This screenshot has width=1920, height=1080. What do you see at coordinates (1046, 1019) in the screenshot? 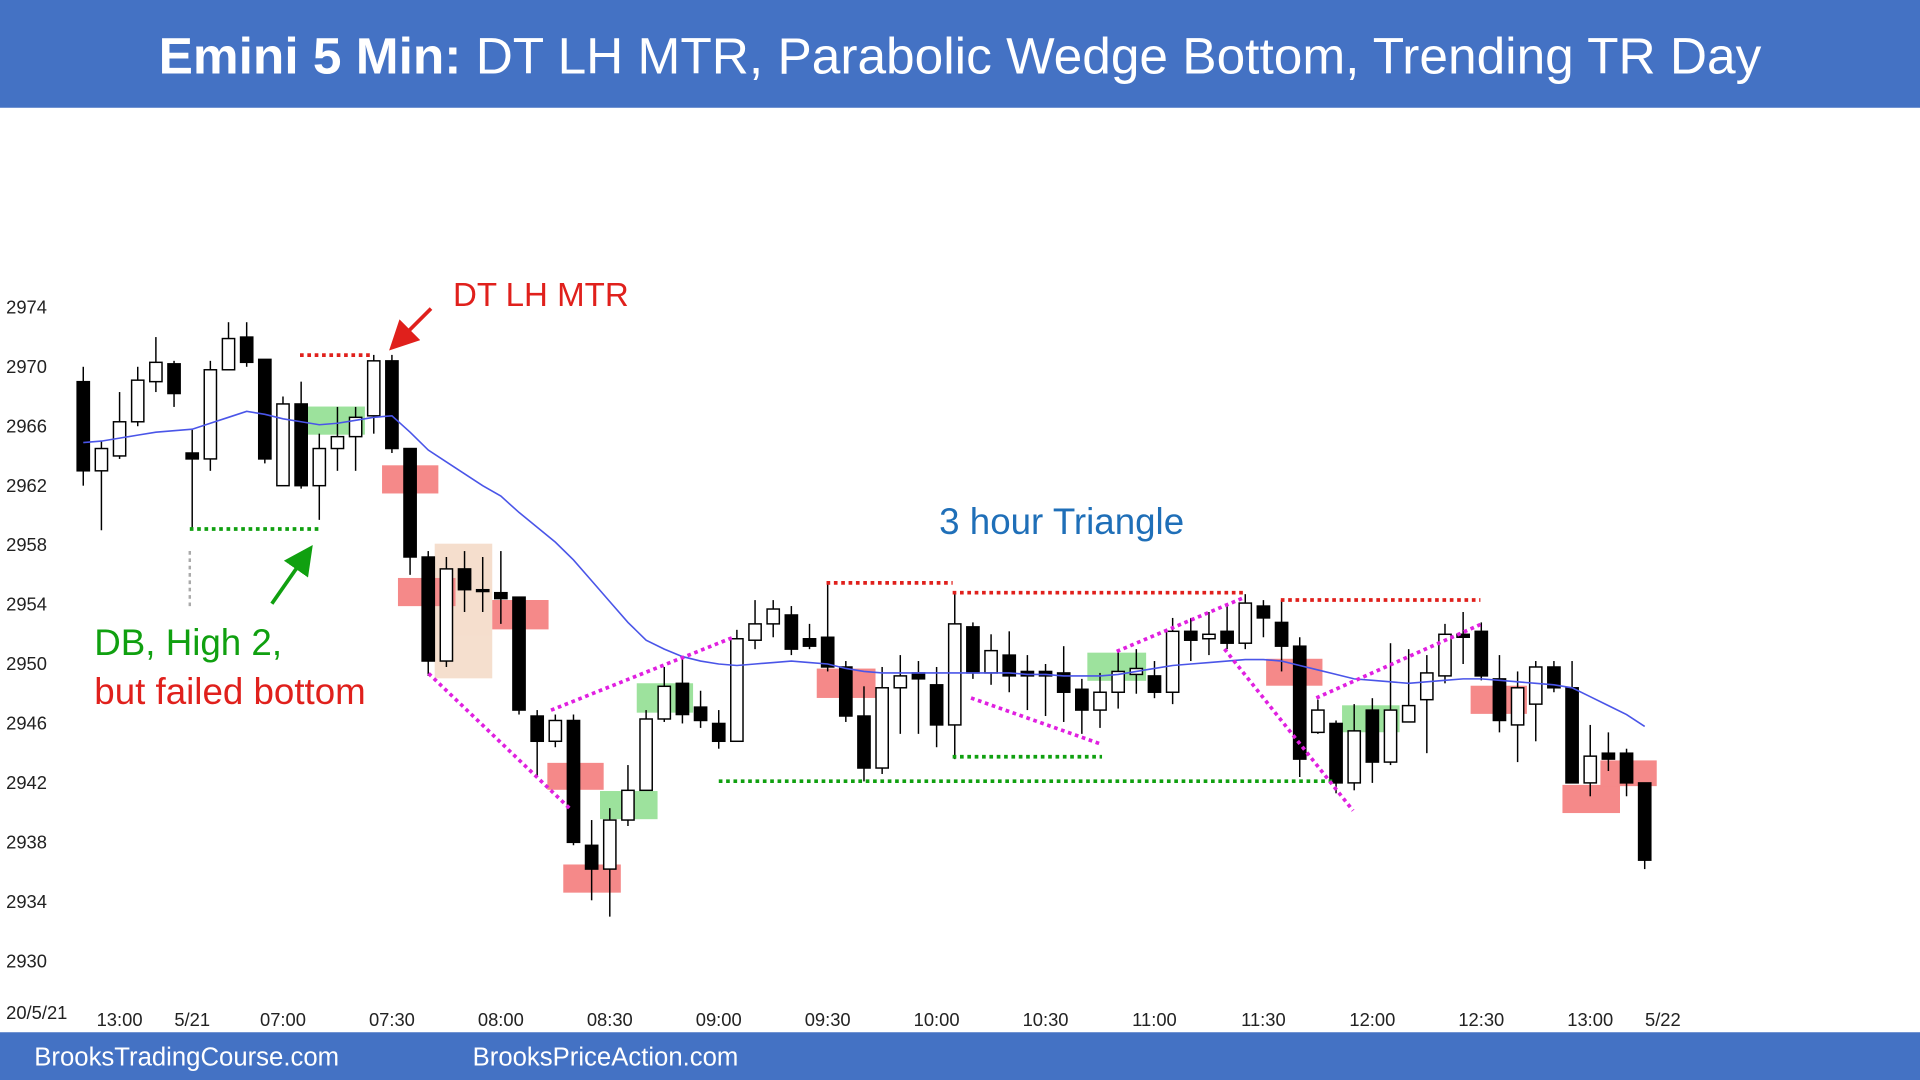
I see `x-tick-label: 10:30` at bounding box center [1046, 1019].